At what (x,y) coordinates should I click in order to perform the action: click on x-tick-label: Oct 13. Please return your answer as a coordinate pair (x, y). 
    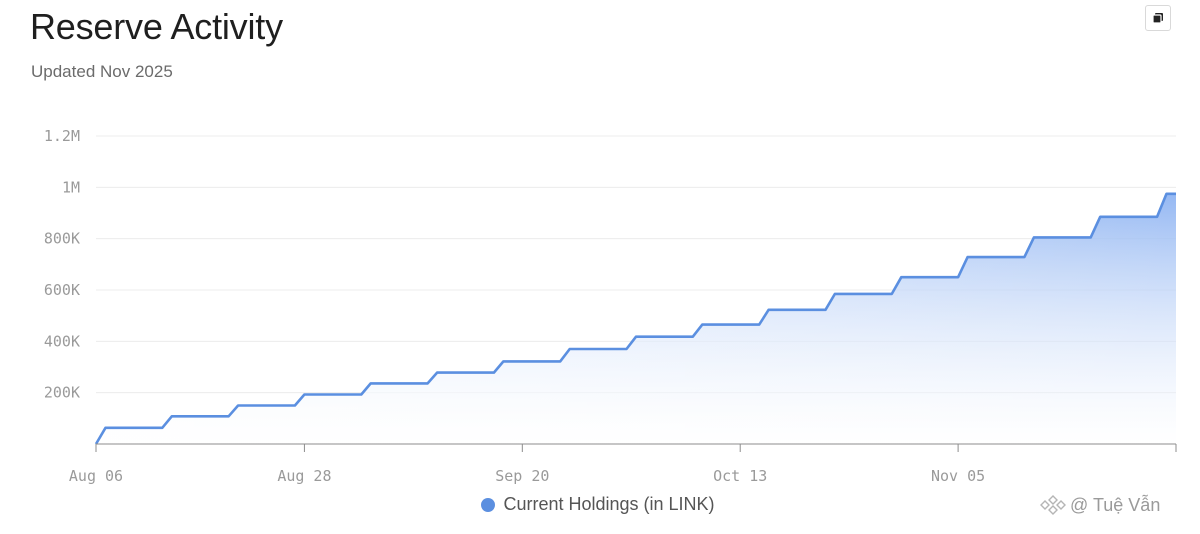
    Looking at the image, I should click on (740, 476).